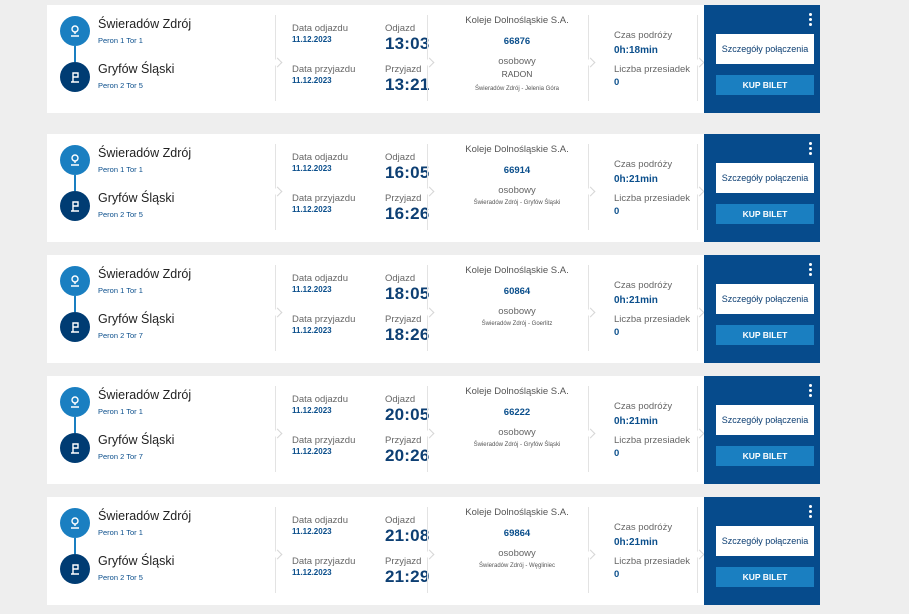  What do you see at coordinates (136, 198) in the screenshot?
I see `arrival-station: Gryfów Śląski` at bounding box center [136, 198].